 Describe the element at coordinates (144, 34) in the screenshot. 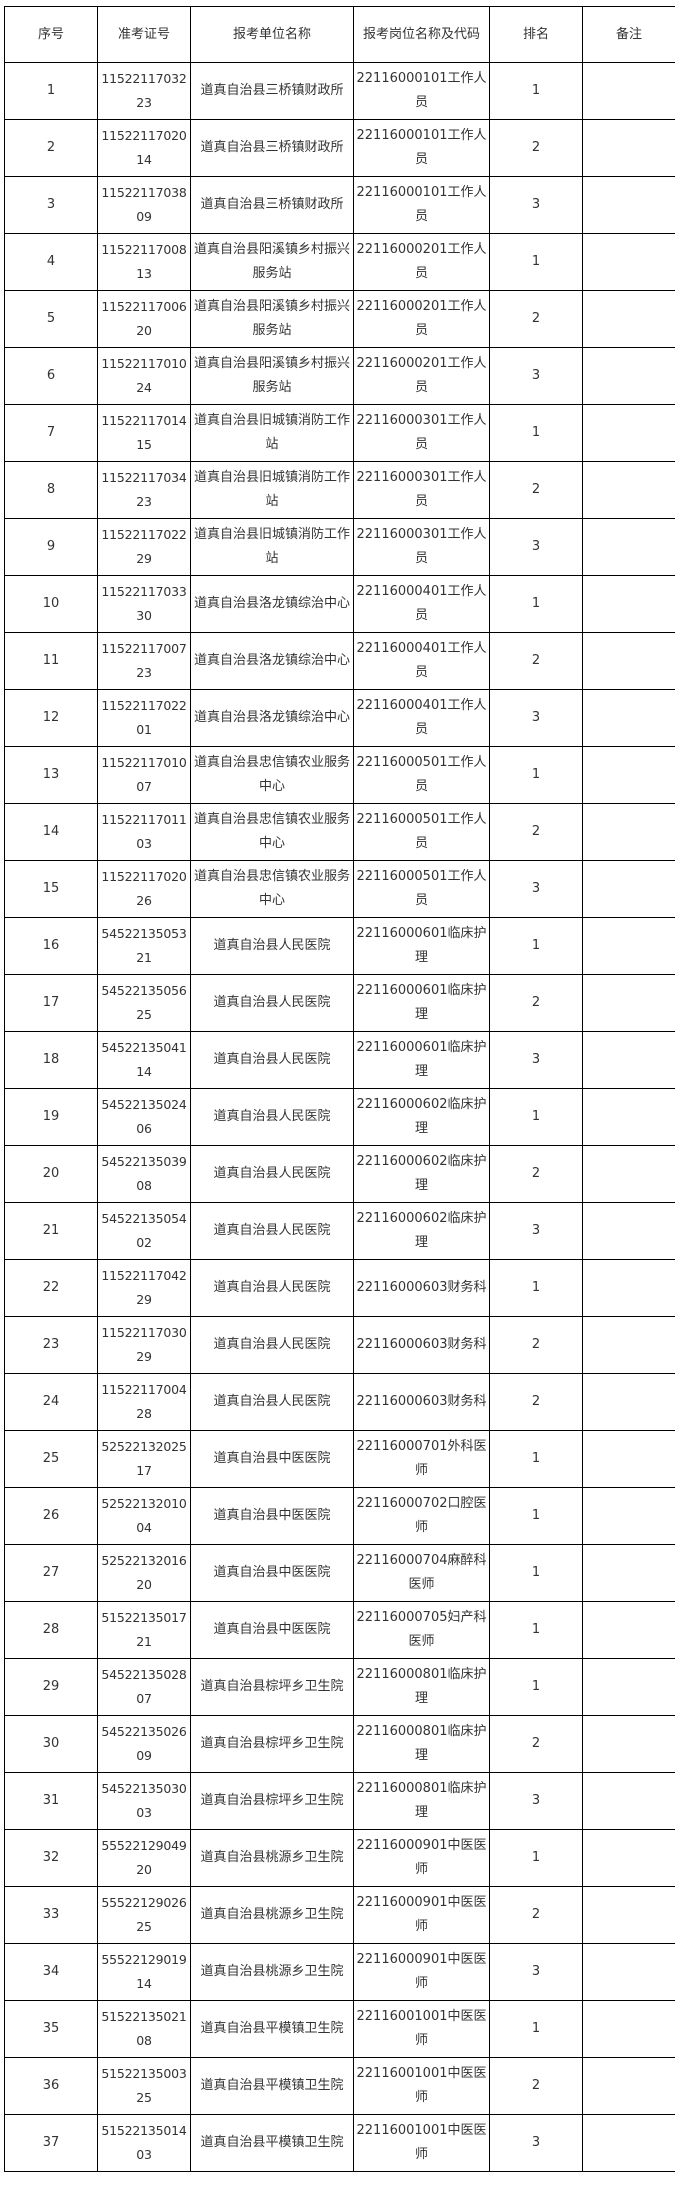

I see `header-ticket-number: 准考证号` at that location.